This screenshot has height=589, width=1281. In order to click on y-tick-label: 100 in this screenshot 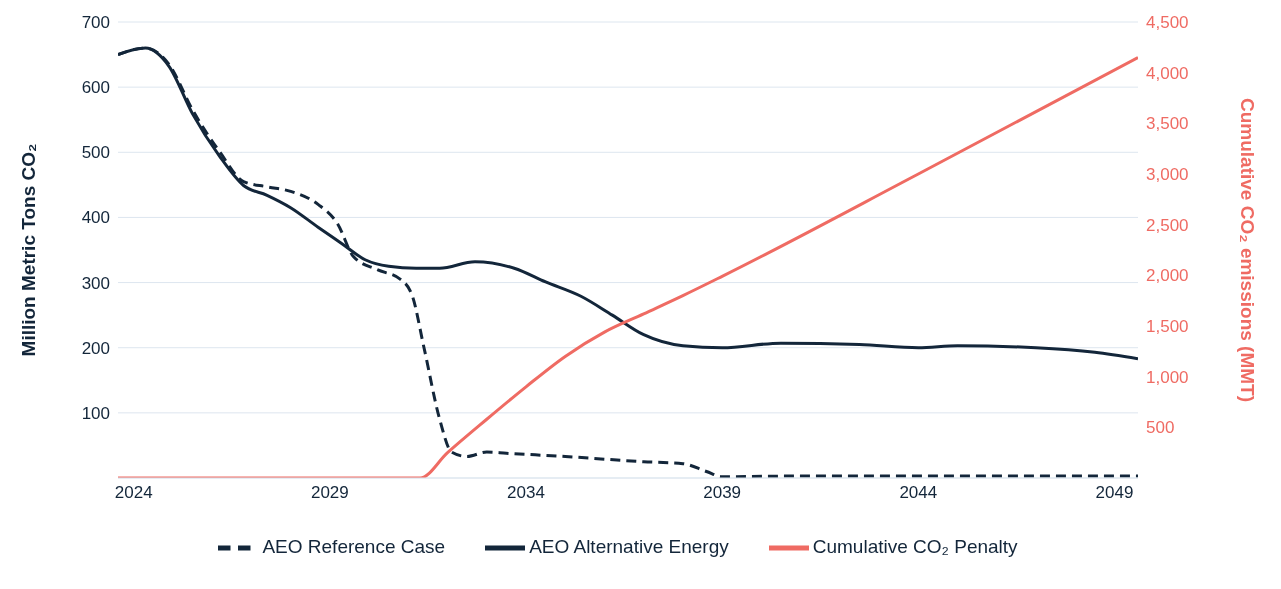, I will do `click(95, 413)`.